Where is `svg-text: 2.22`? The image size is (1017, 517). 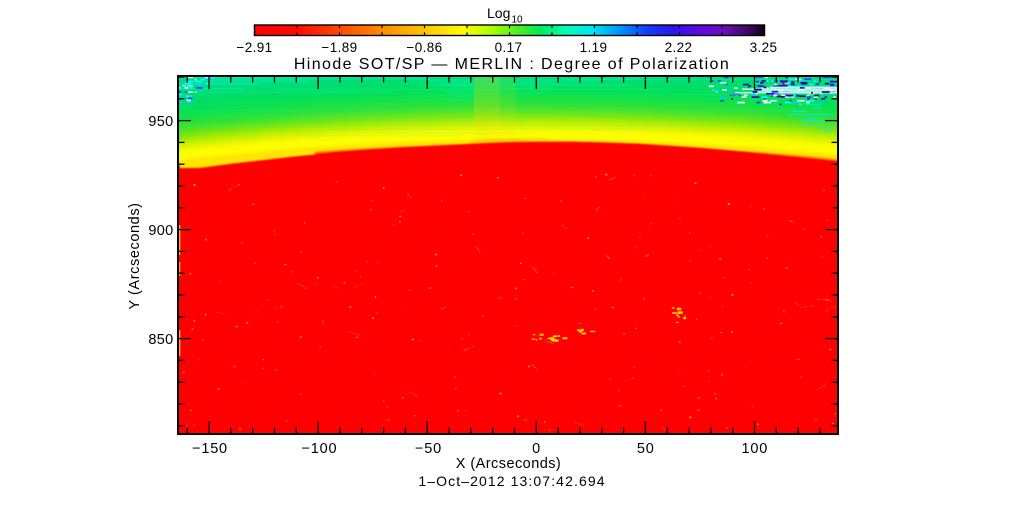
svg-text: 2.22 is located at coordinates (679, 47).